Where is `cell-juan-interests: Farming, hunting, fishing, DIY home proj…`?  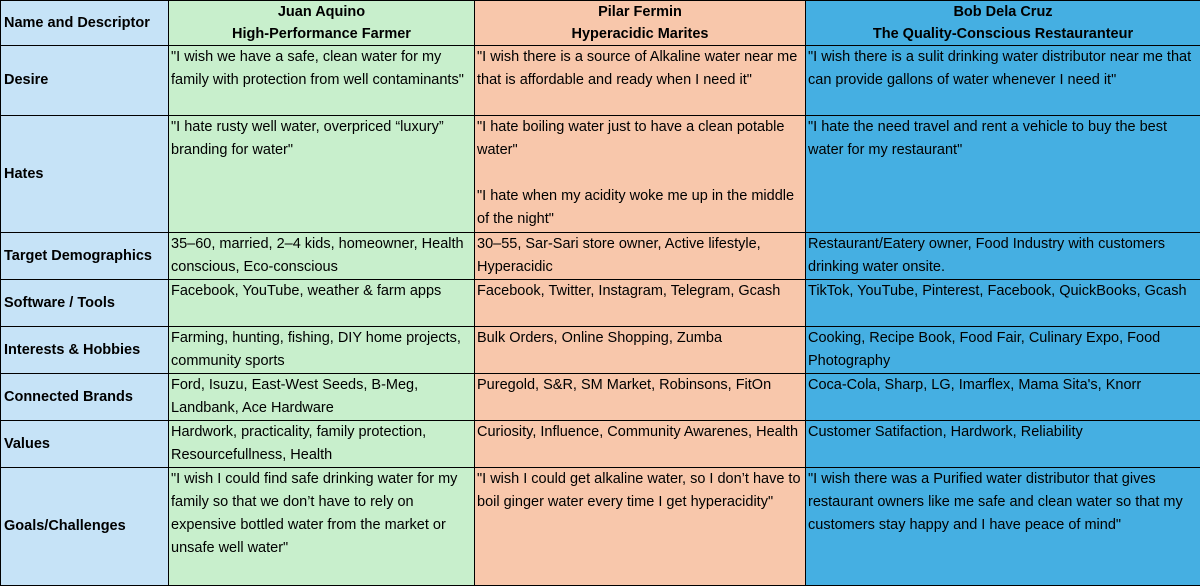
cell-juan-interests: Farming, hunting, fishing, DIY home proj… is located at coordinates (322, 350).